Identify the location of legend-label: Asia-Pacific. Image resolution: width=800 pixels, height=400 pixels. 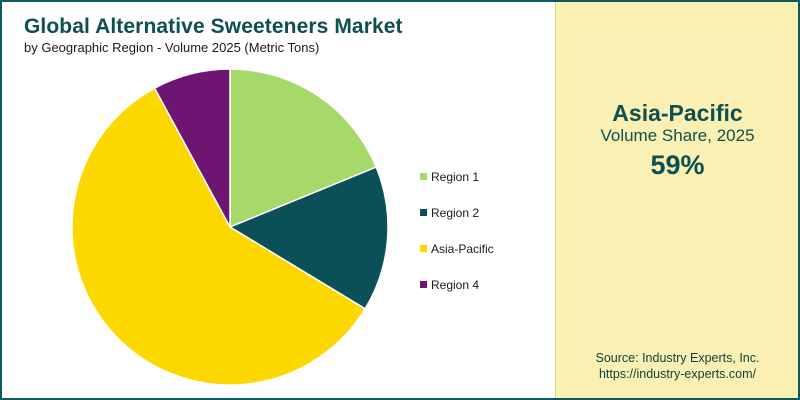
(462, 249).